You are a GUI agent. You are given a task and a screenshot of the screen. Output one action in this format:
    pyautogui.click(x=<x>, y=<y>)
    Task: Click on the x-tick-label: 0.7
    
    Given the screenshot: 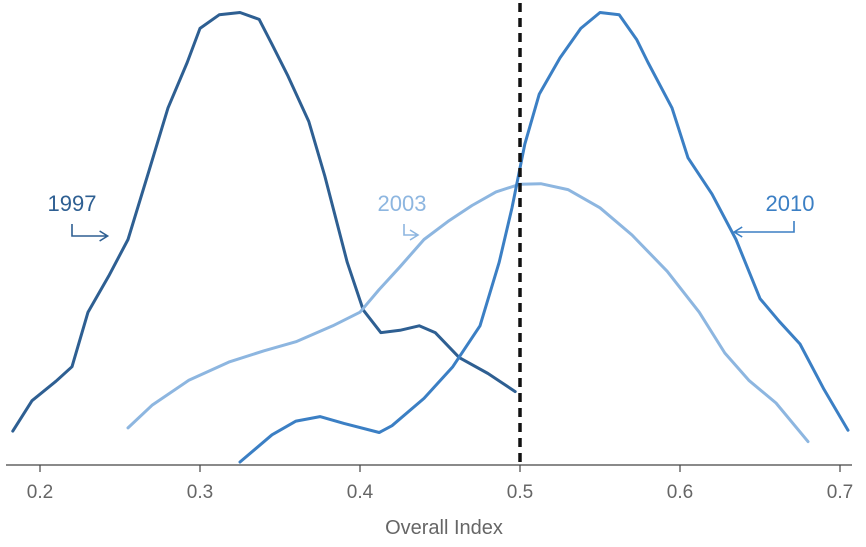 What is the action you would take?
    pyautogui.click(x=840, y=492)
    